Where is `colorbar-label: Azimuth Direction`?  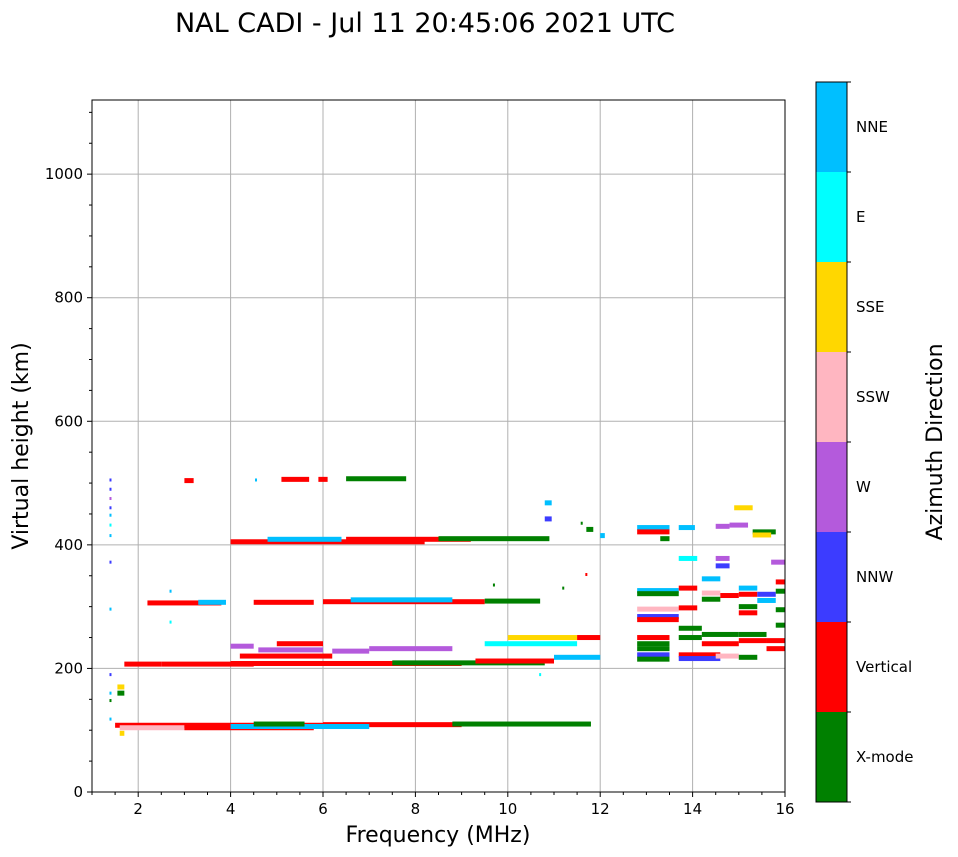 colorbar-label: Azimuth Direction is located at coordinates (935, 441).